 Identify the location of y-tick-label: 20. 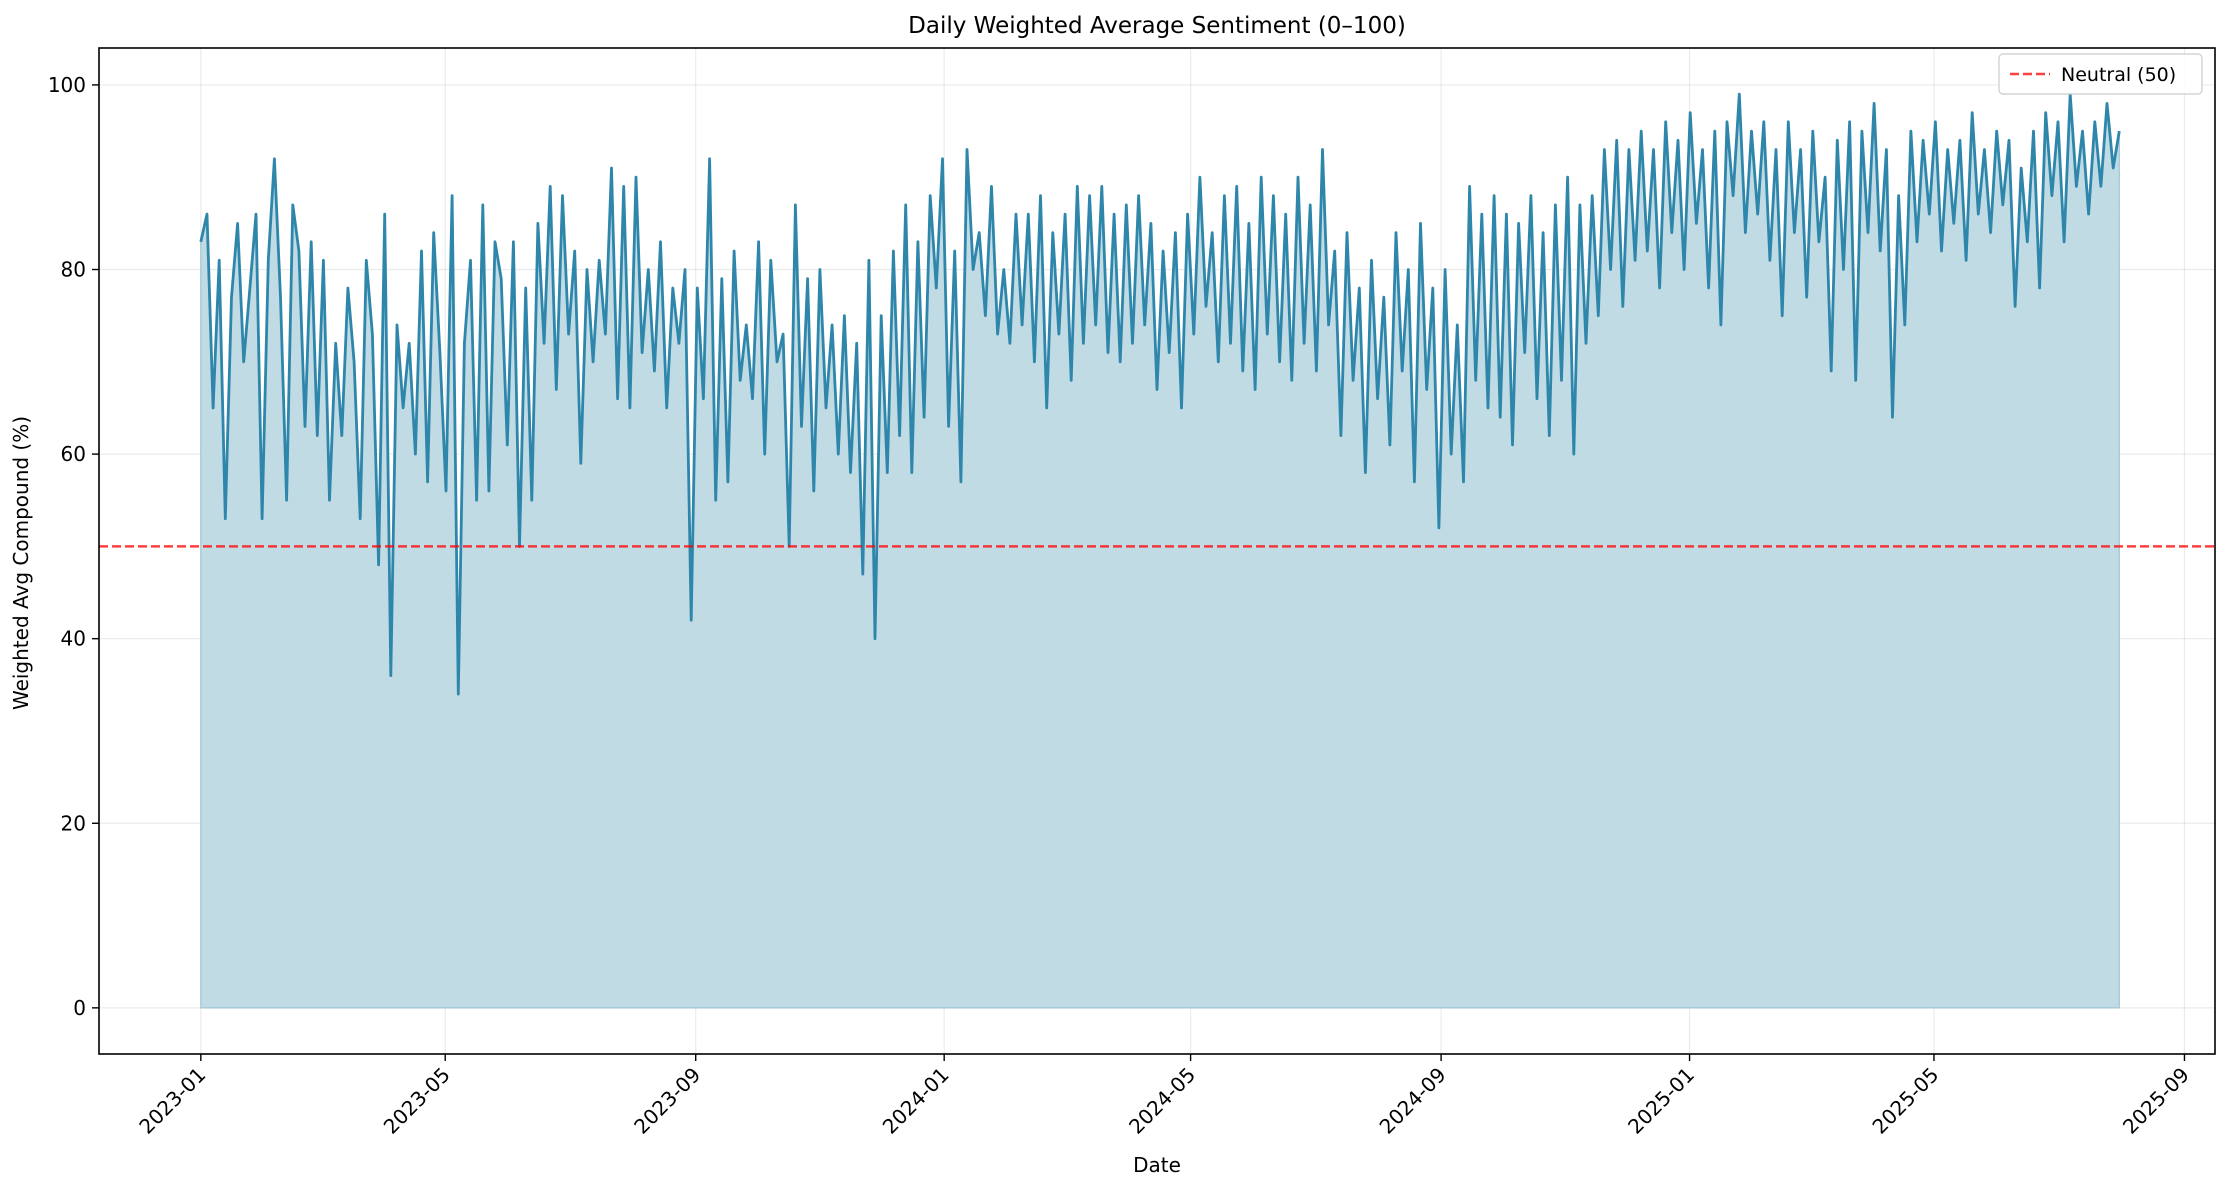
(73, 823).